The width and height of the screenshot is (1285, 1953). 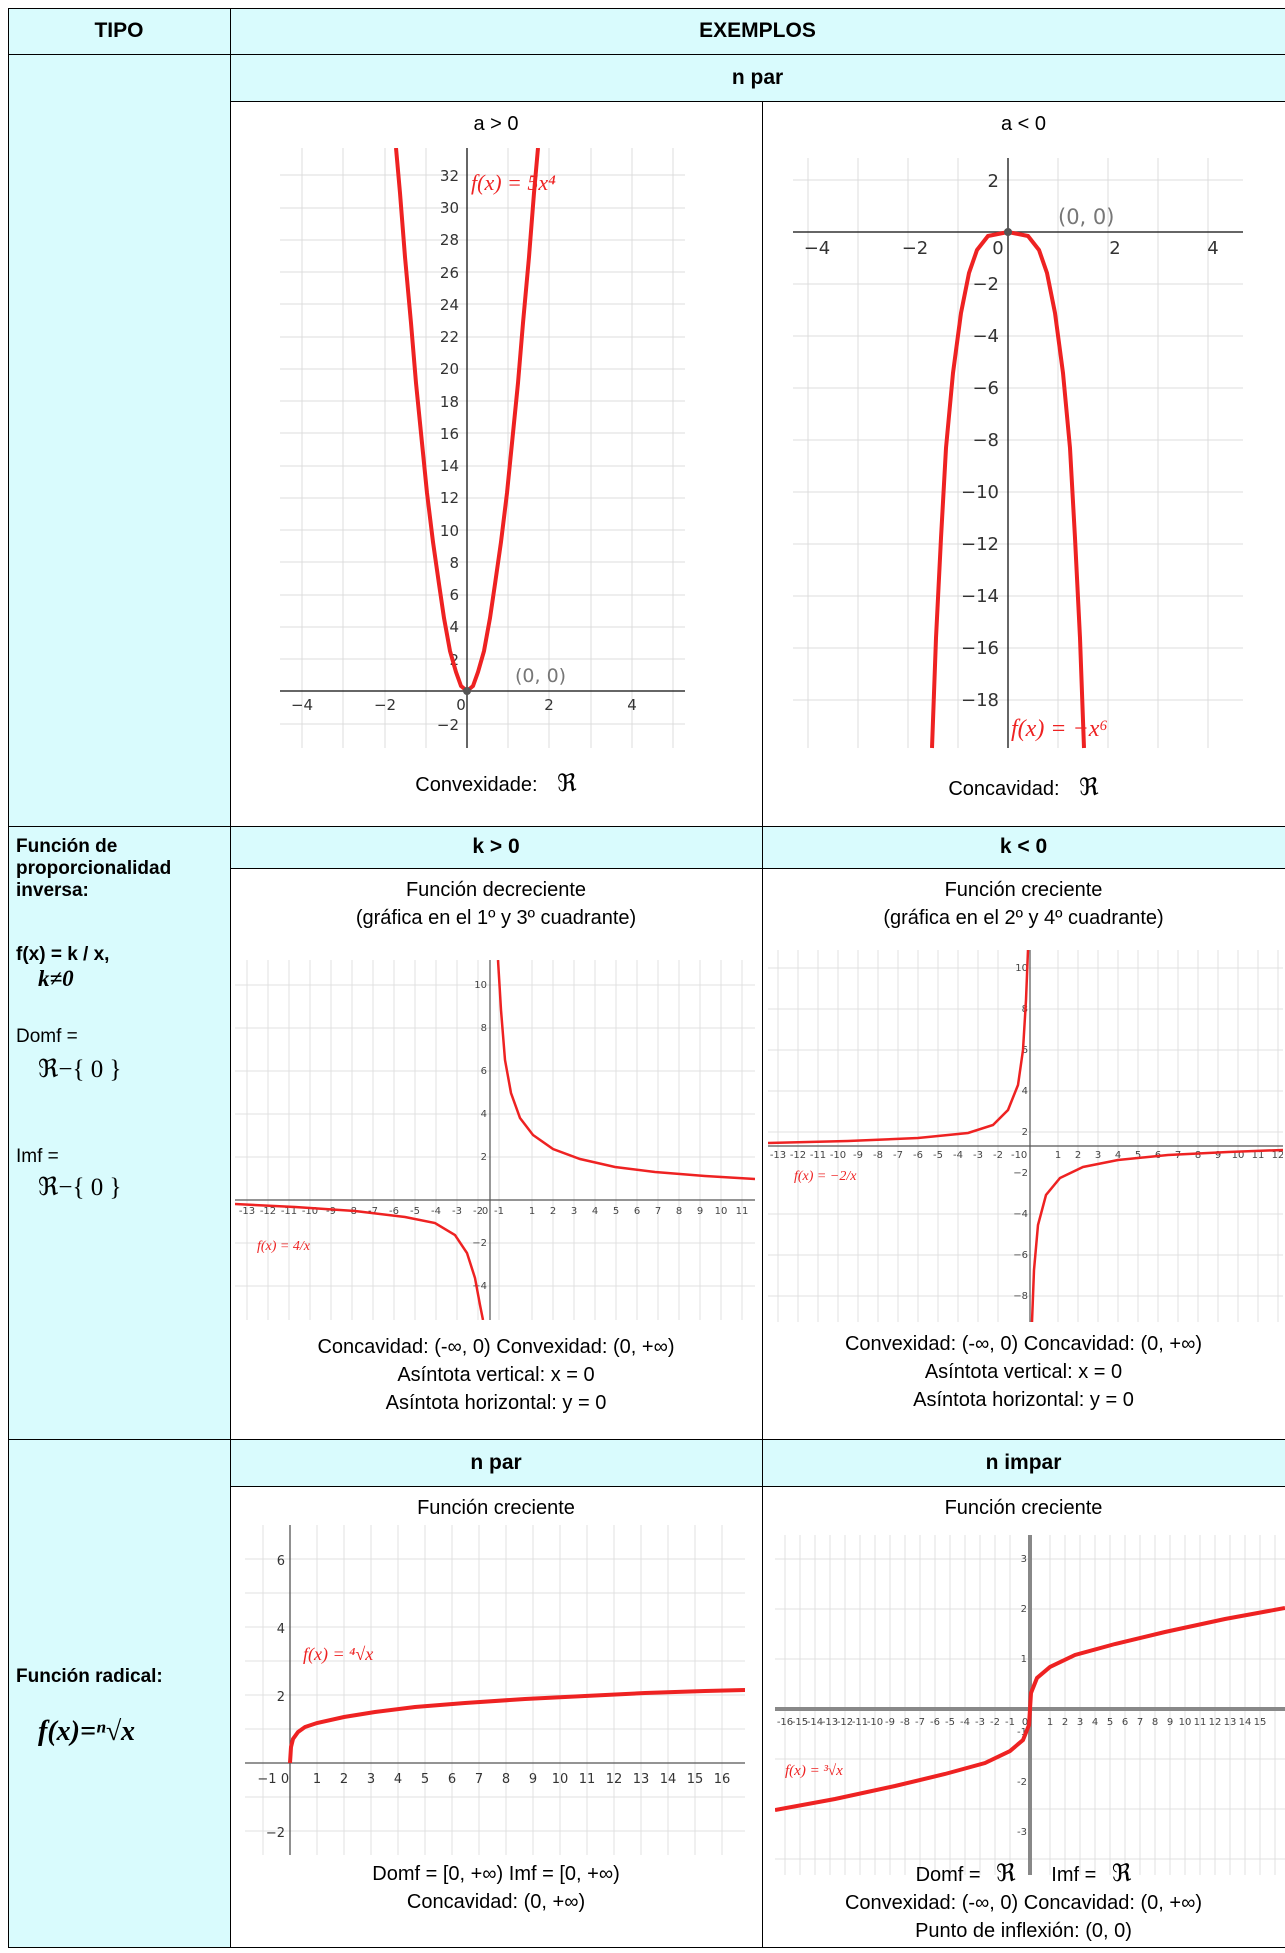 I want to click on row3-col2-subheader: n impar, so click(x=1023, y=1462).